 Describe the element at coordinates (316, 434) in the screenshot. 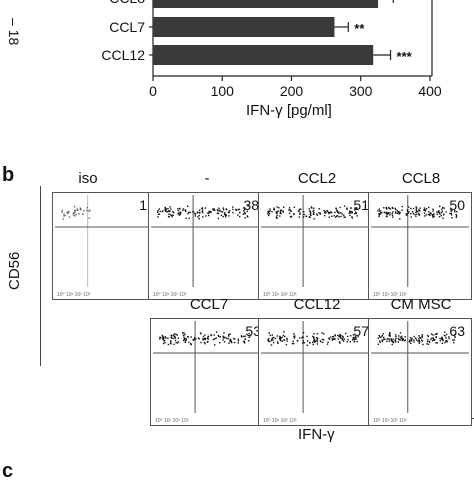

I see `panel-b-x-axis-label: IFN-γ` at that location.